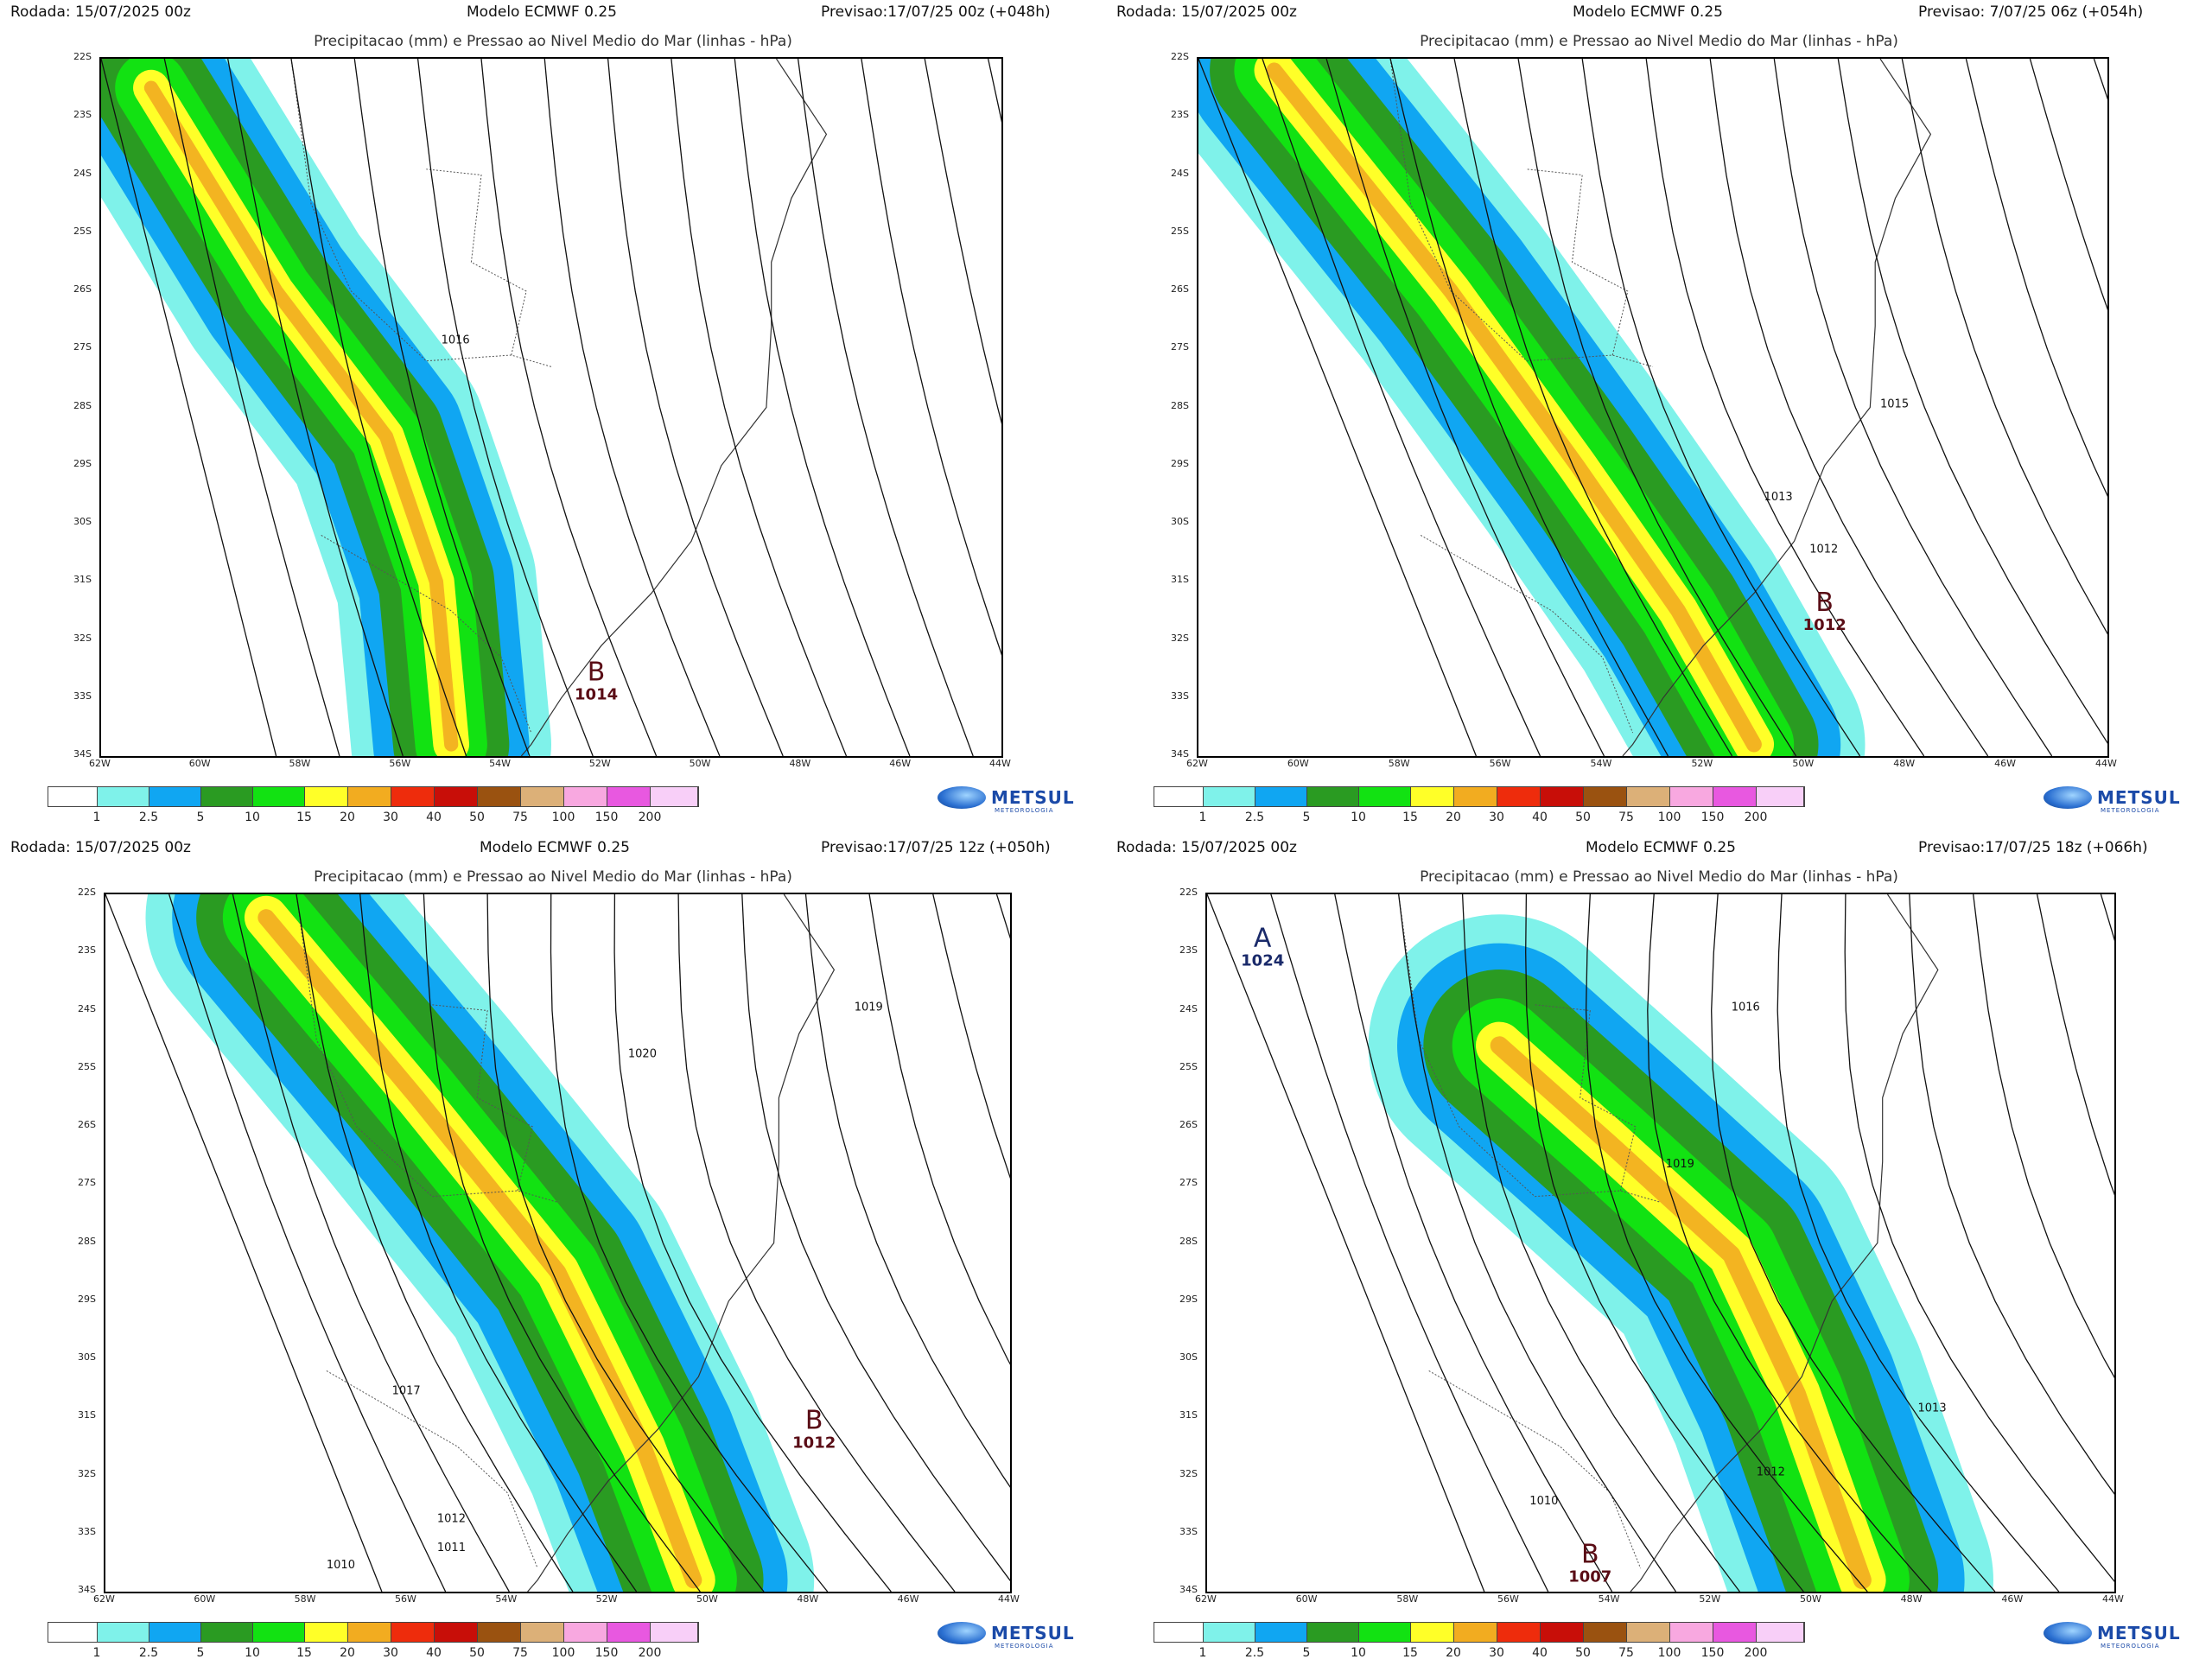 This screenshot has width=2212, height=1672. Describe the element at coordinates (1680, 1164) in the screenshot. I see `isobar-label: 1019` at that location.